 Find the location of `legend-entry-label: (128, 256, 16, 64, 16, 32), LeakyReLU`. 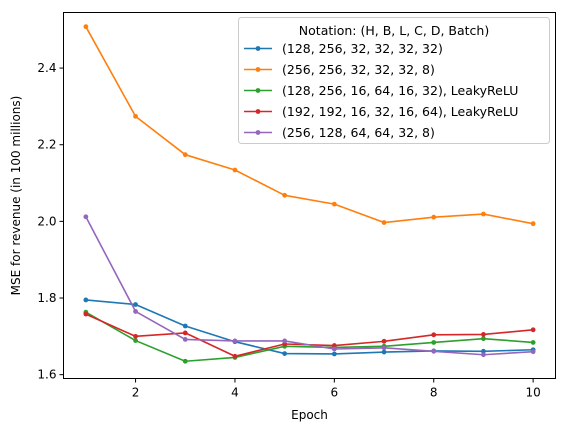

legend-entry-label: (128, 256, 16, 64, 16, 32), LeakyReLU is located at coordinates (400, 90).